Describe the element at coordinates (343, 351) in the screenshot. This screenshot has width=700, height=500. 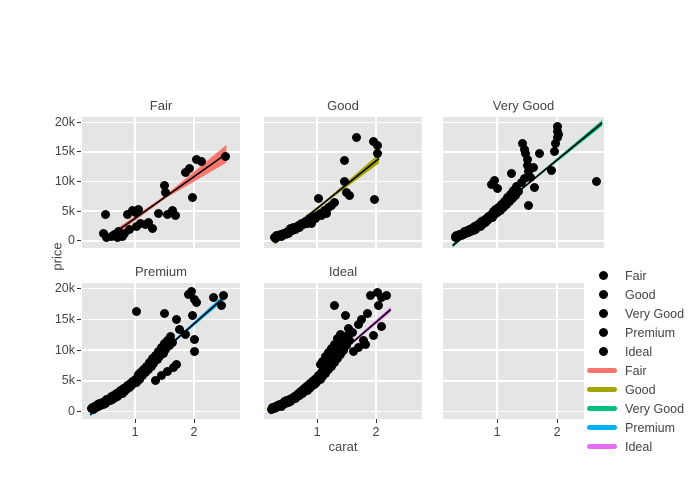
I see `facet-panel-ideal` at that location.